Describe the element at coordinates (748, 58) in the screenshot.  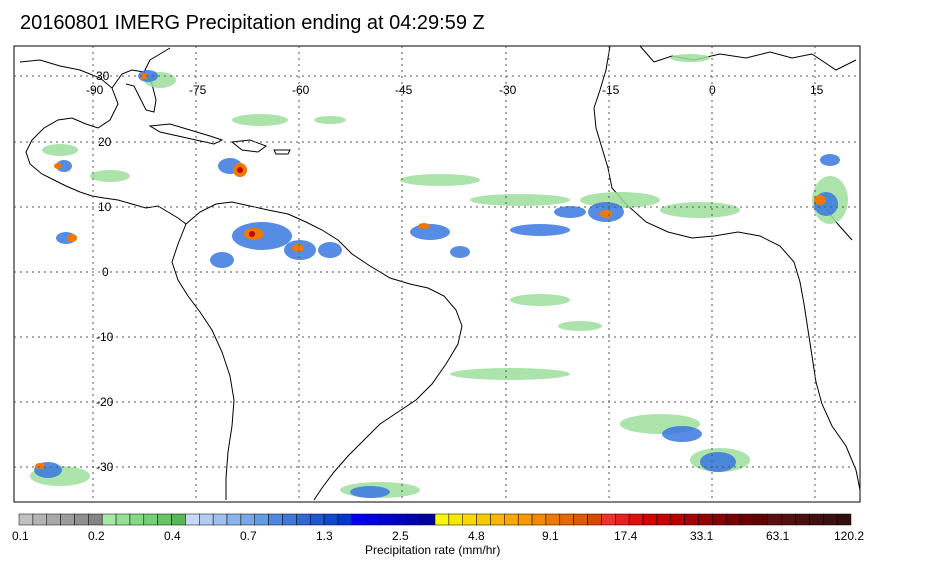
I see `coastline-europe` at that location.